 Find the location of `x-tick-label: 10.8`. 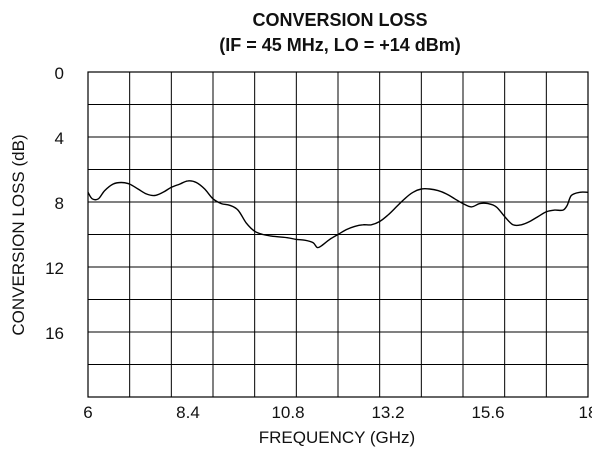

x-tick-label: 10.8 is located at coordinates (287, 412).